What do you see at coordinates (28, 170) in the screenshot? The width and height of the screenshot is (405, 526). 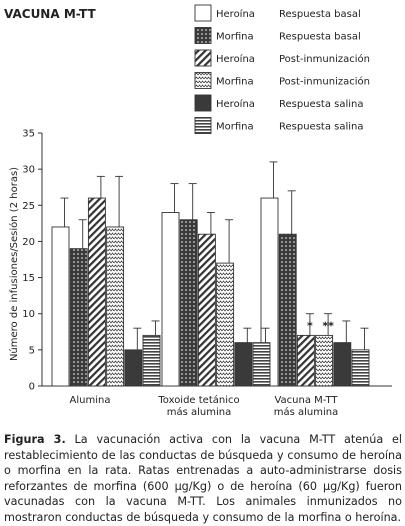 I see `y-tick-label: 30` at bounding box center [28, 170].